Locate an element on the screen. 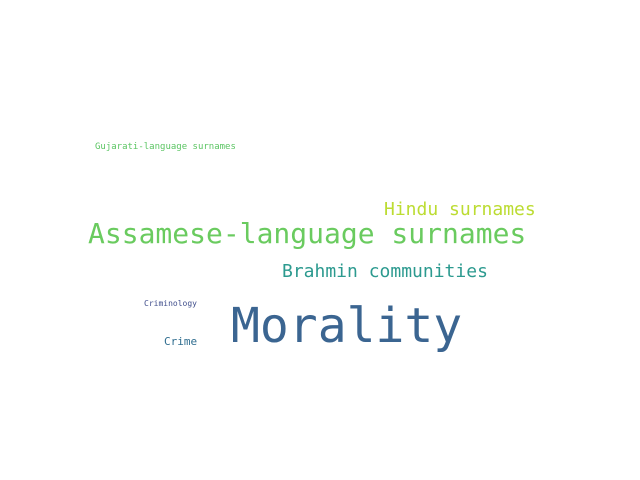  word-criminology: Criminology is located at coordinates (170, 303).